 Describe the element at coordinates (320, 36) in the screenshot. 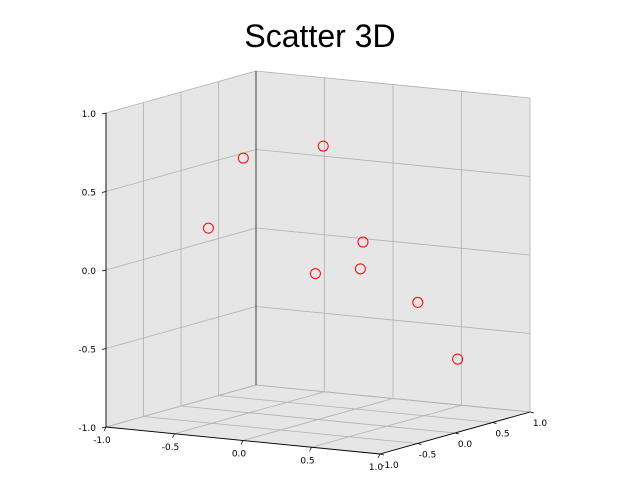

I see `chart-title: Scatter 3D` at that location.